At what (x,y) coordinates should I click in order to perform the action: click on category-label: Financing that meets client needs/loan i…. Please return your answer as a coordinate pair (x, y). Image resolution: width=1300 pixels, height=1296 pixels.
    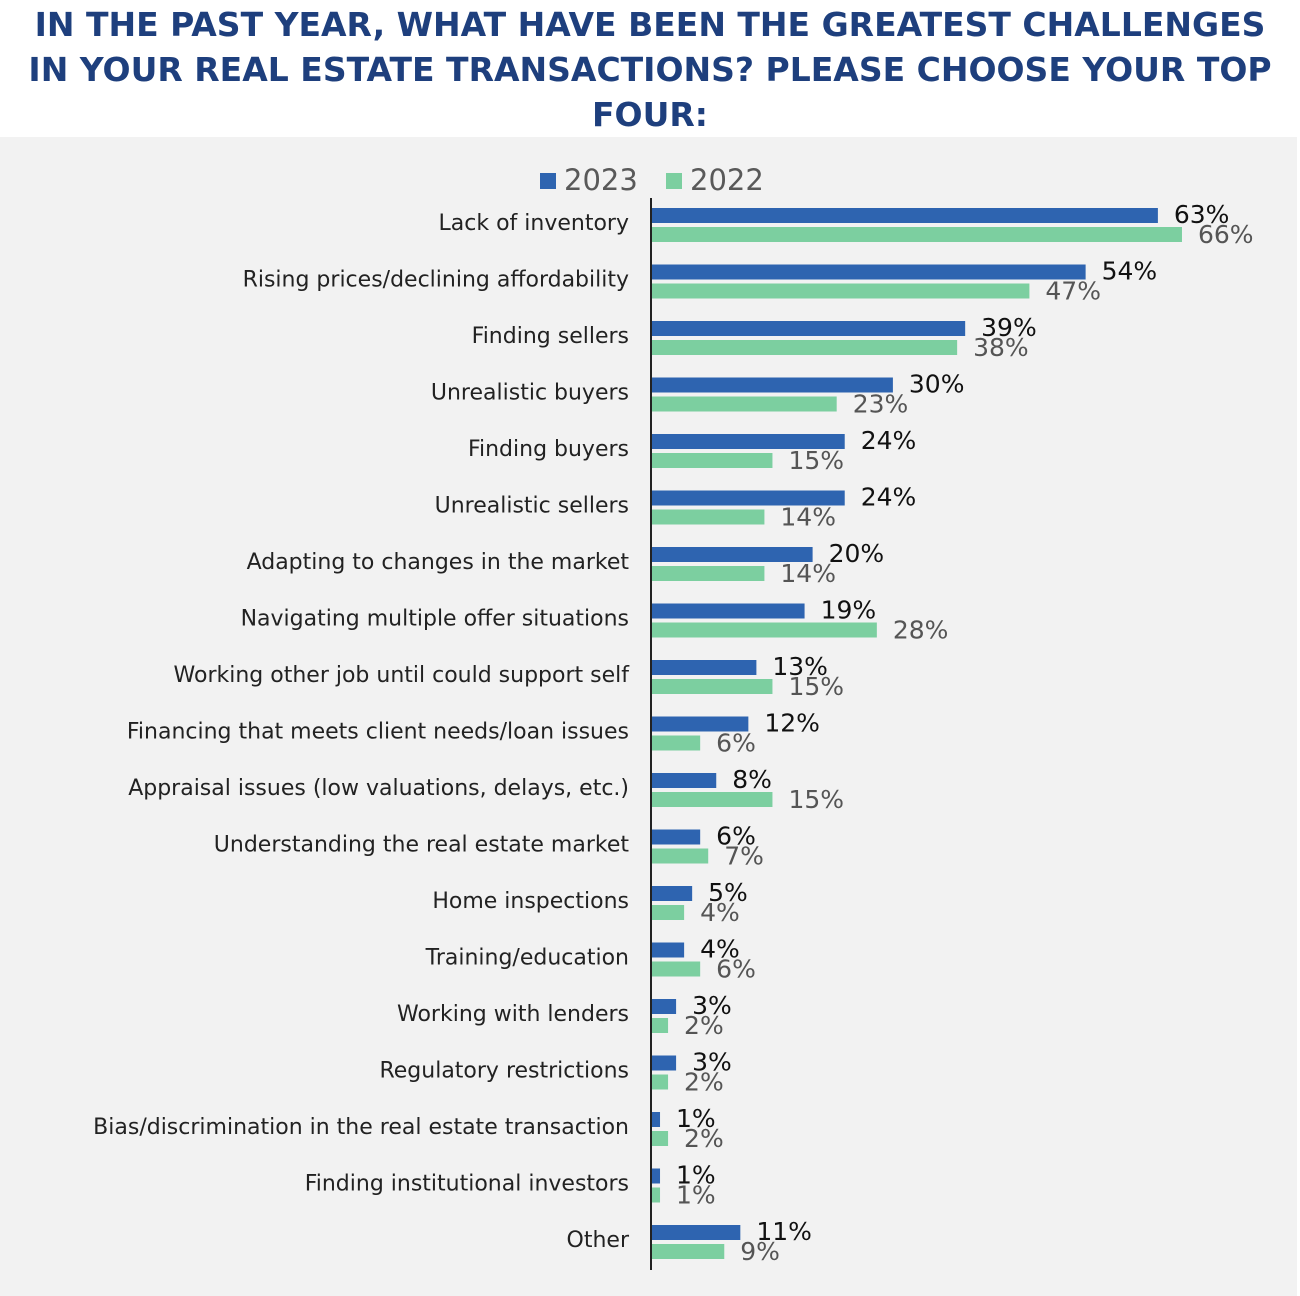
    Looking at the image, I should click on (378, 732).